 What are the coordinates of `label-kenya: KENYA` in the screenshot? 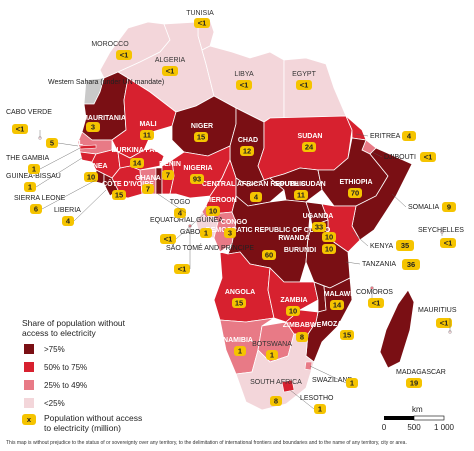 It's located at (382, 246).